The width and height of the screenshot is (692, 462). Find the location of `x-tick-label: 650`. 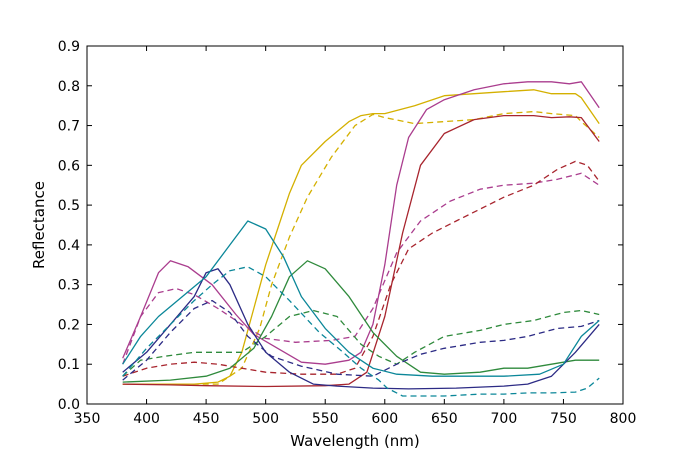

x-tick-label: 650 is located at coordinates (444, 419).